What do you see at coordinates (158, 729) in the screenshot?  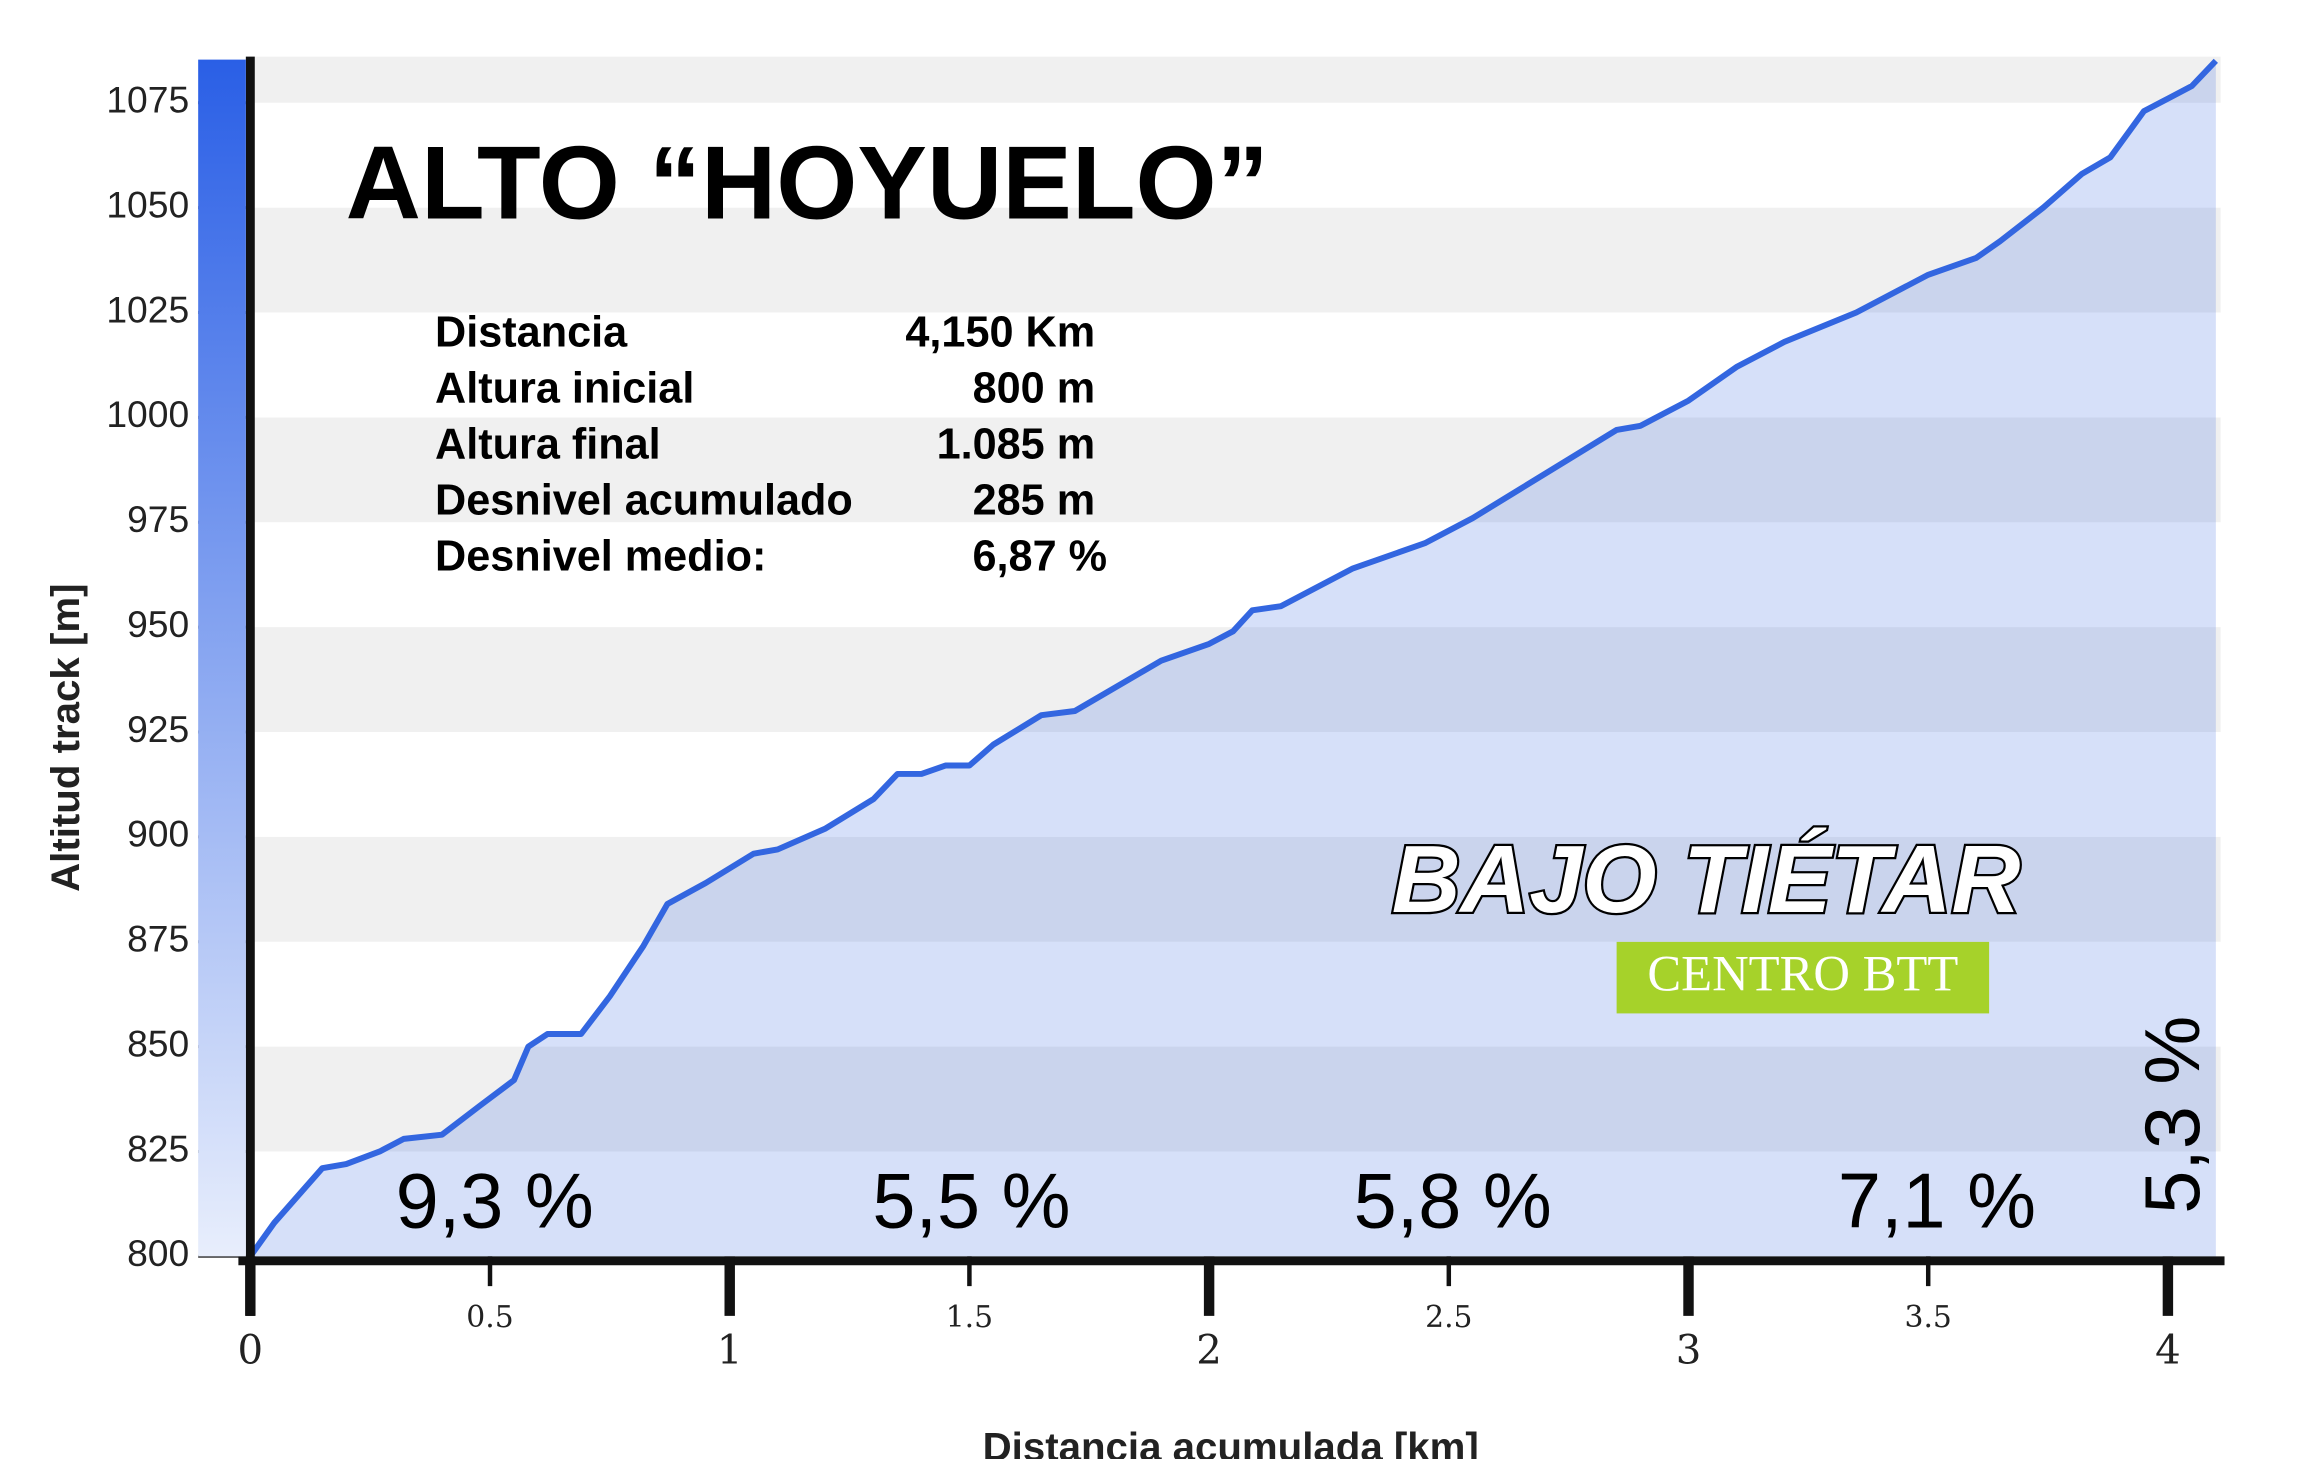 I see `y-tick-label: 925` at bounding box center [158, 729].